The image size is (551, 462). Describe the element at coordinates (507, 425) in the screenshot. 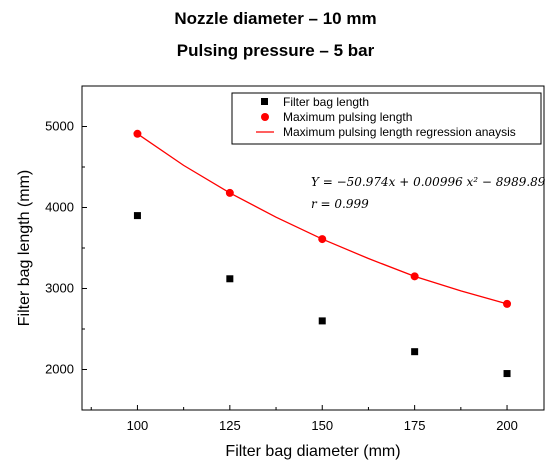

I see `x-tick-label: 200` at that location.